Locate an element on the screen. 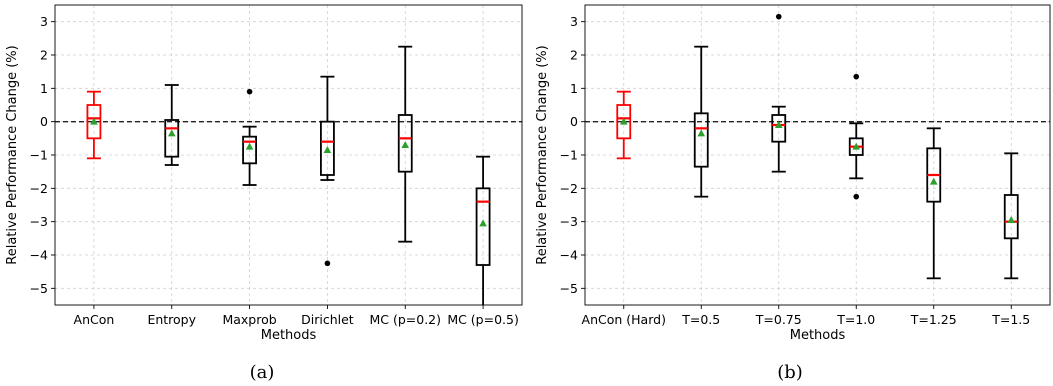 The image size is (1053, 386). x-tick-label: T=1.0 is located at coordinates (855, 319).